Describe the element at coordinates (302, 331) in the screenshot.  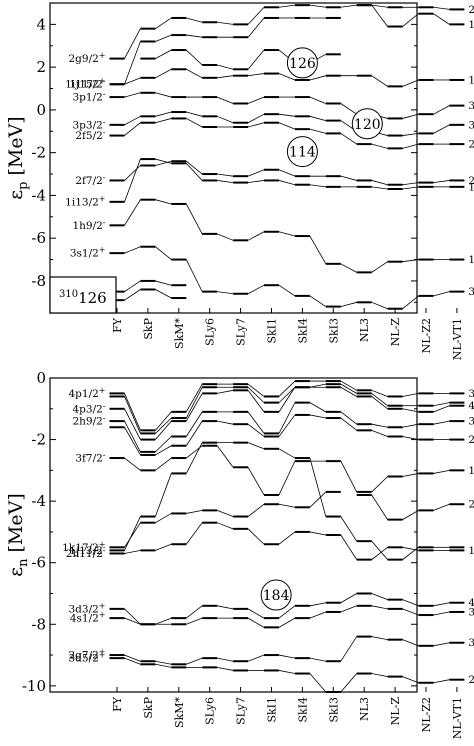
I see `x-tick-label: SkI4` at that location.